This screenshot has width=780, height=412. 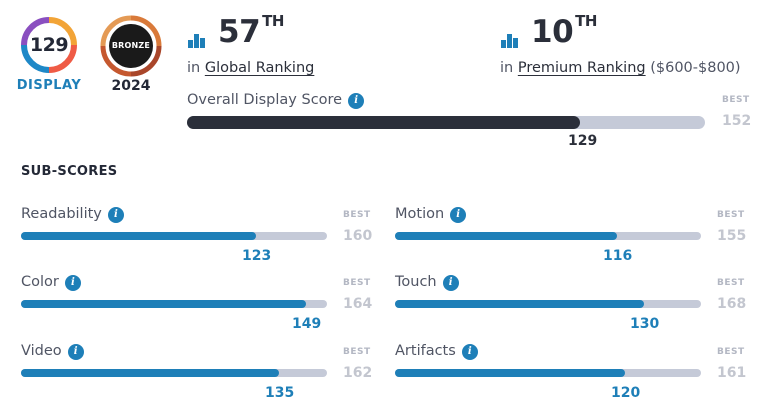 I want to click on subscore-label-text: Motion, so click(x=420, y=214).